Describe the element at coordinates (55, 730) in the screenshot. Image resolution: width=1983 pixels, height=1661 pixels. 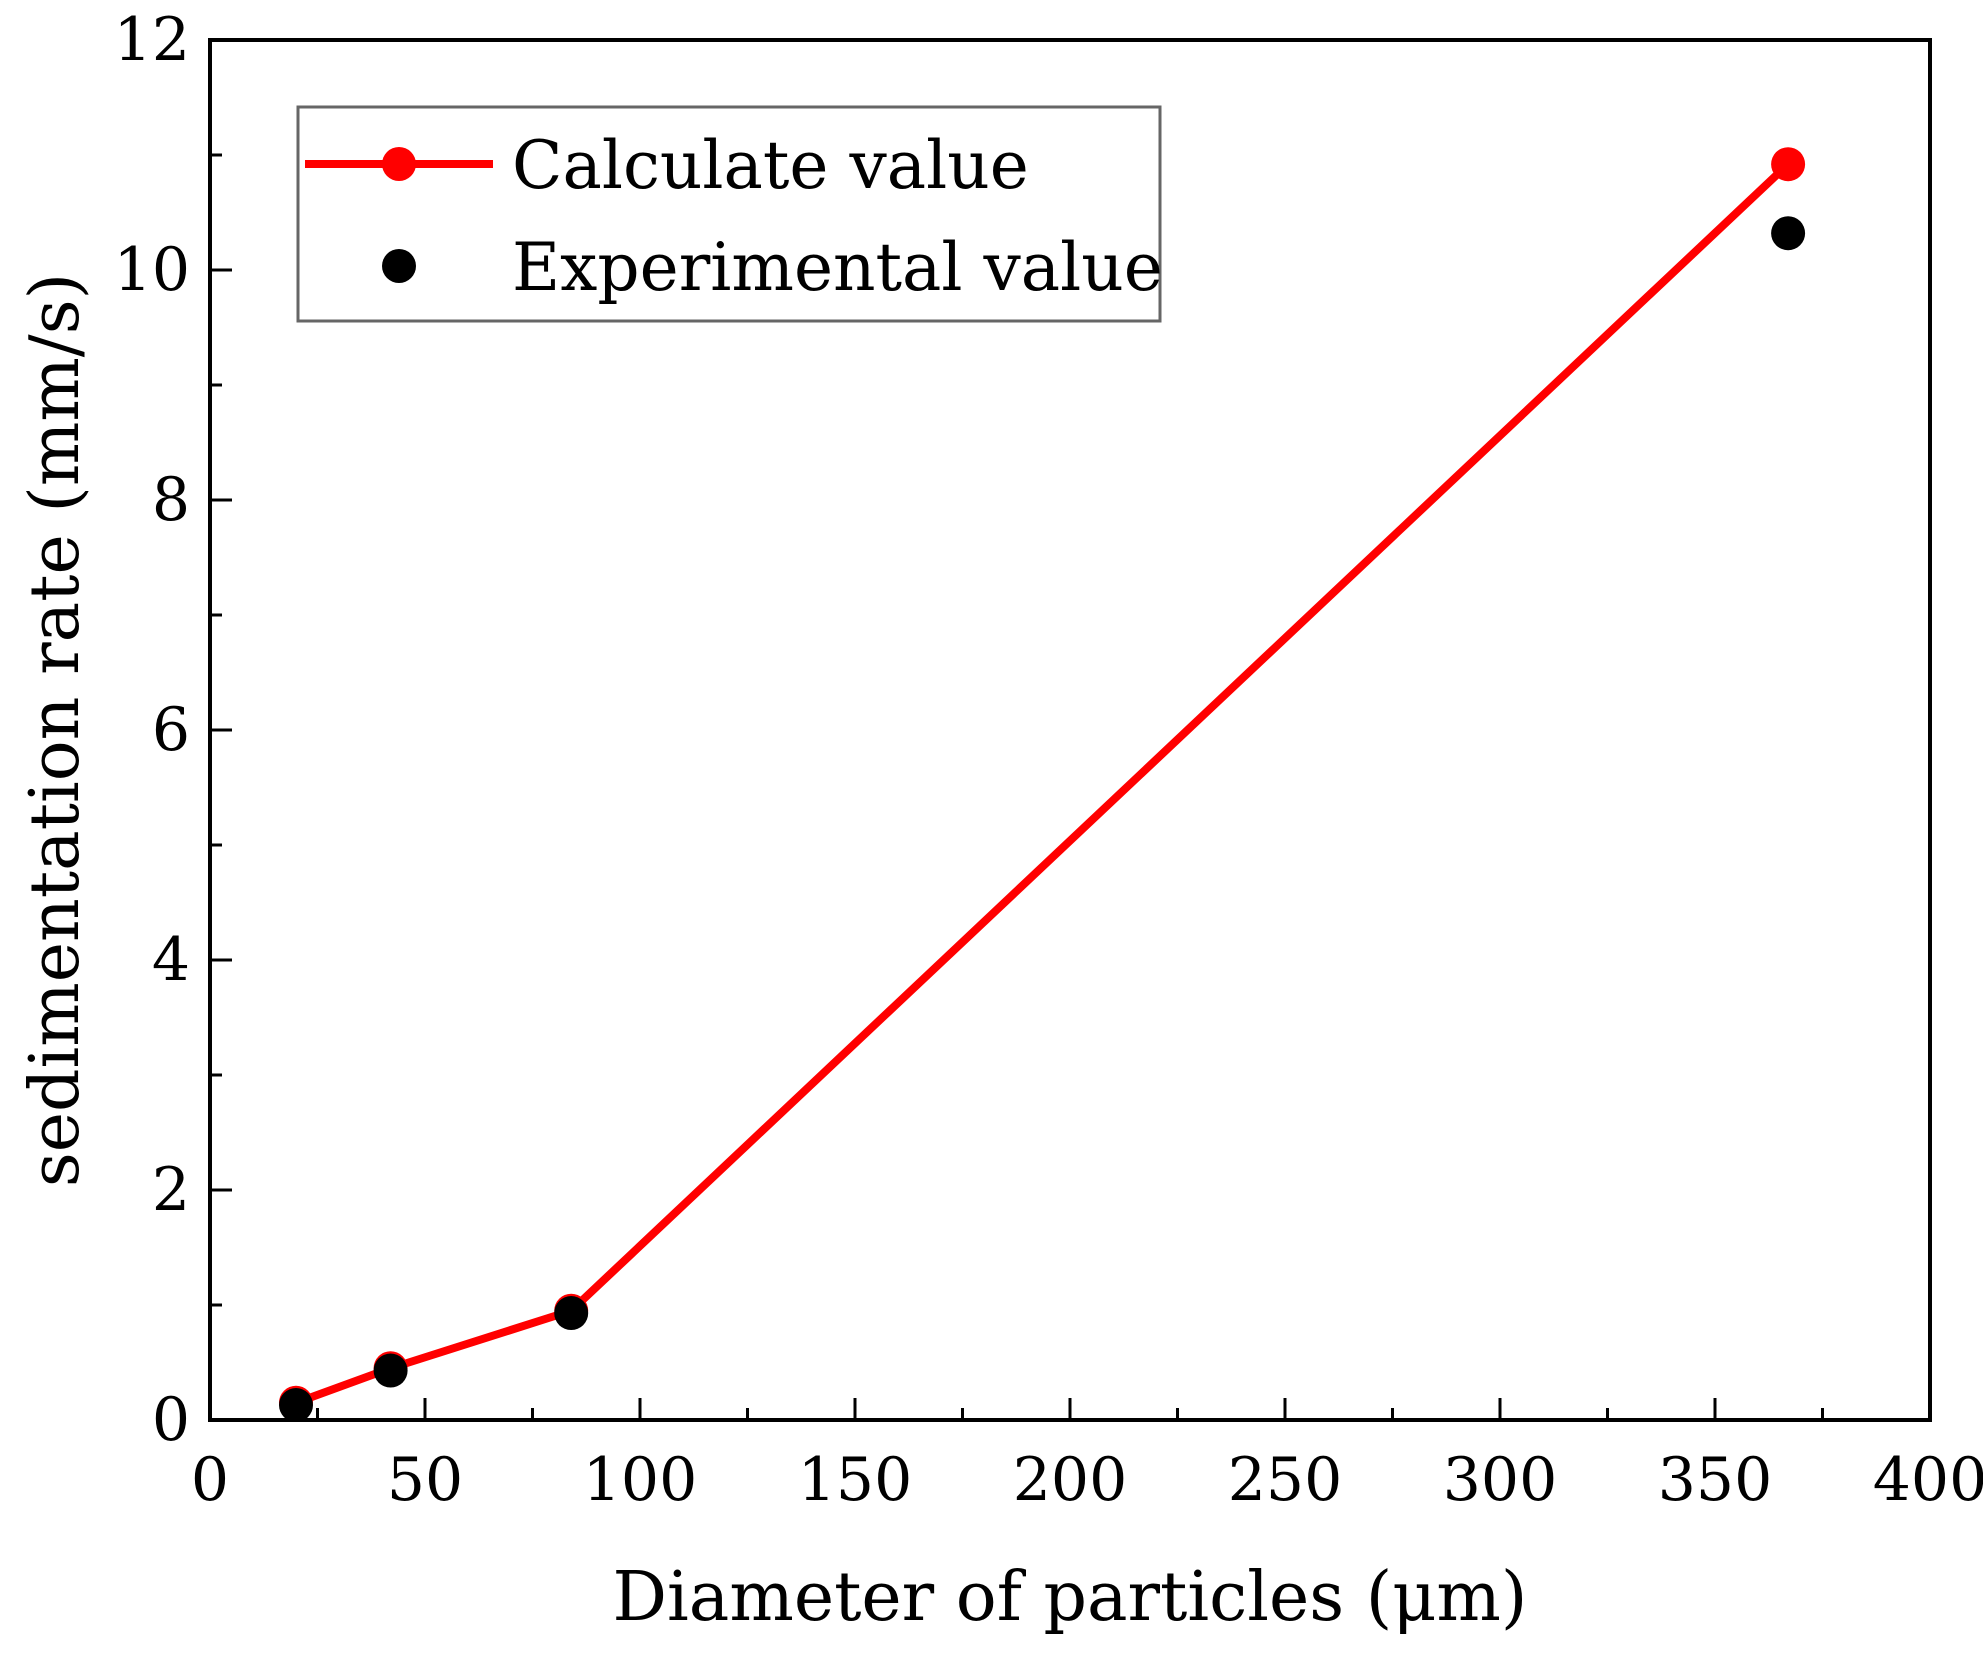
I see `y-axis-title: sedimentation rate (mm/s)` at that location.